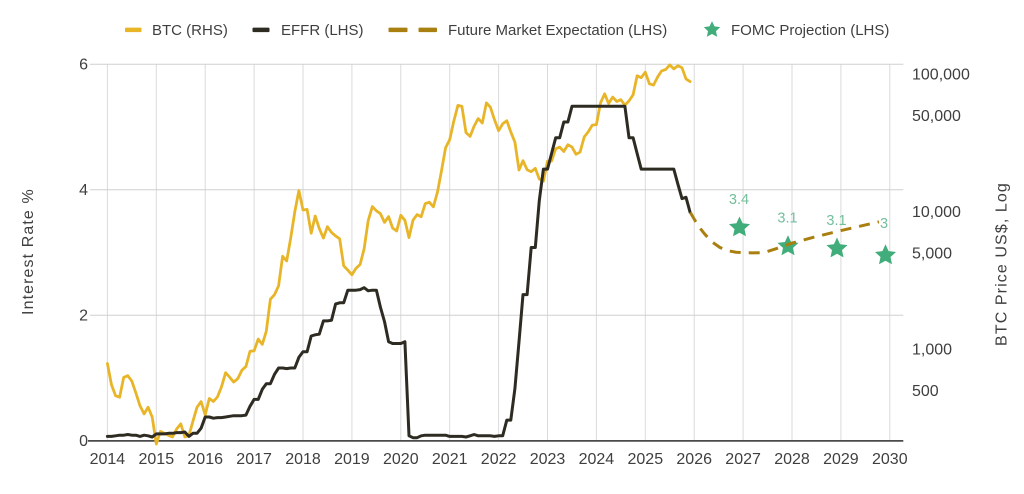 Image resolution: width=1024 pixels, height=494 pixels. Describe the element at coordinates (743, 459) in the screenshot. I see `svg-text: 2027` at that location.